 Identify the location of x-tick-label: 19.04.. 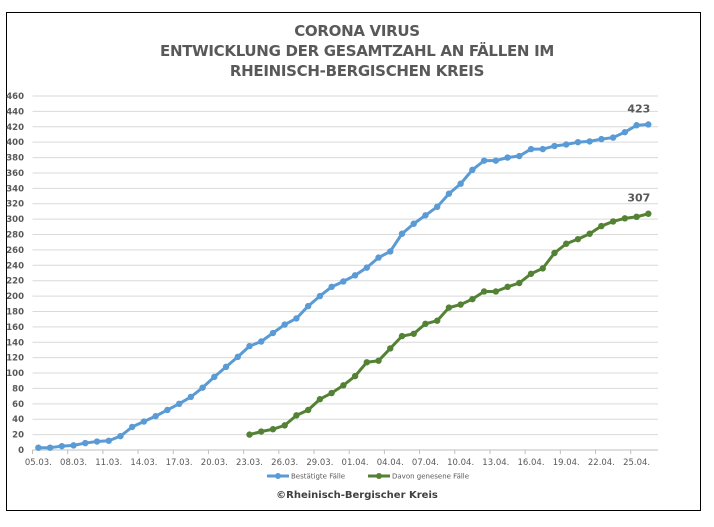
(566, 463).